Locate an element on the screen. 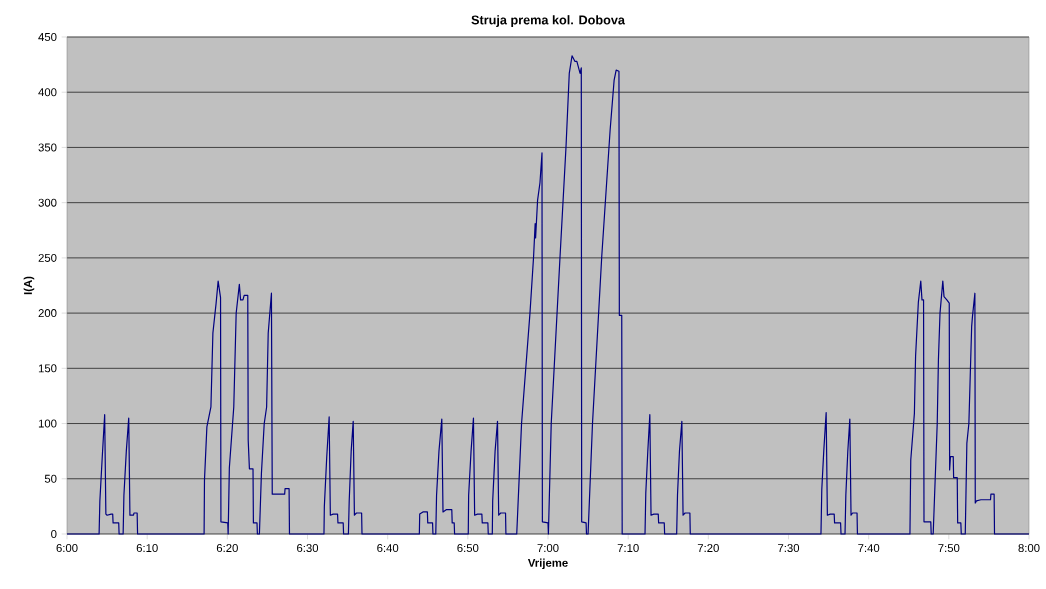 This screenshot has height=589, width=1046. y-tick-label: 300 is located at coordinates (47, 202).